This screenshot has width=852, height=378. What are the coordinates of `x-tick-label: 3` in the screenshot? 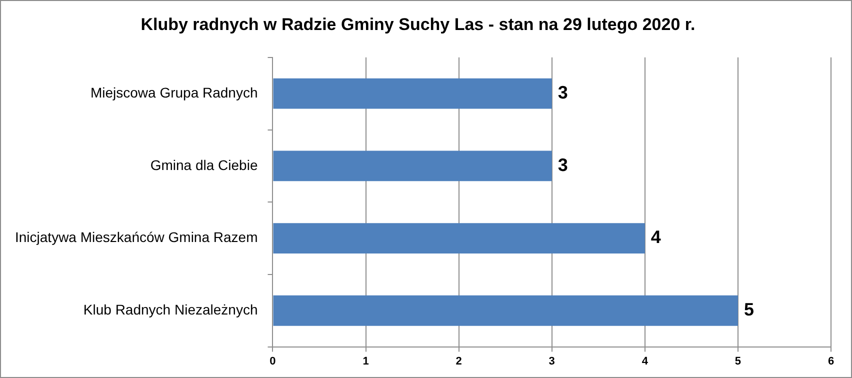 It's located at (551, 361).